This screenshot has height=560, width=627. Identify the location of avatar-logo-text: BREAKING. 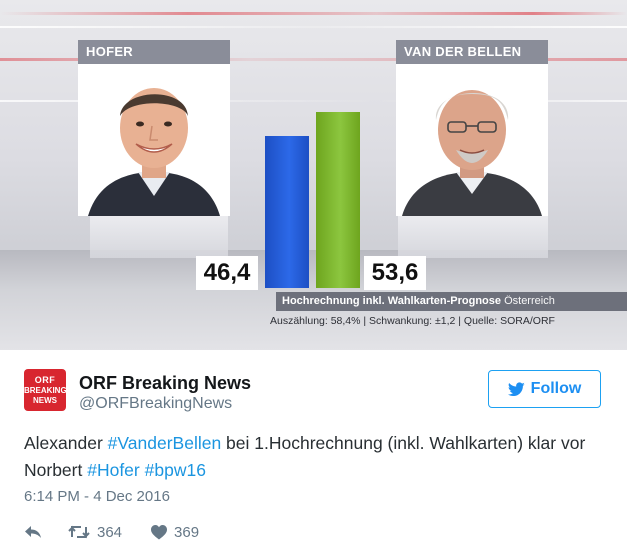
(45, 390).